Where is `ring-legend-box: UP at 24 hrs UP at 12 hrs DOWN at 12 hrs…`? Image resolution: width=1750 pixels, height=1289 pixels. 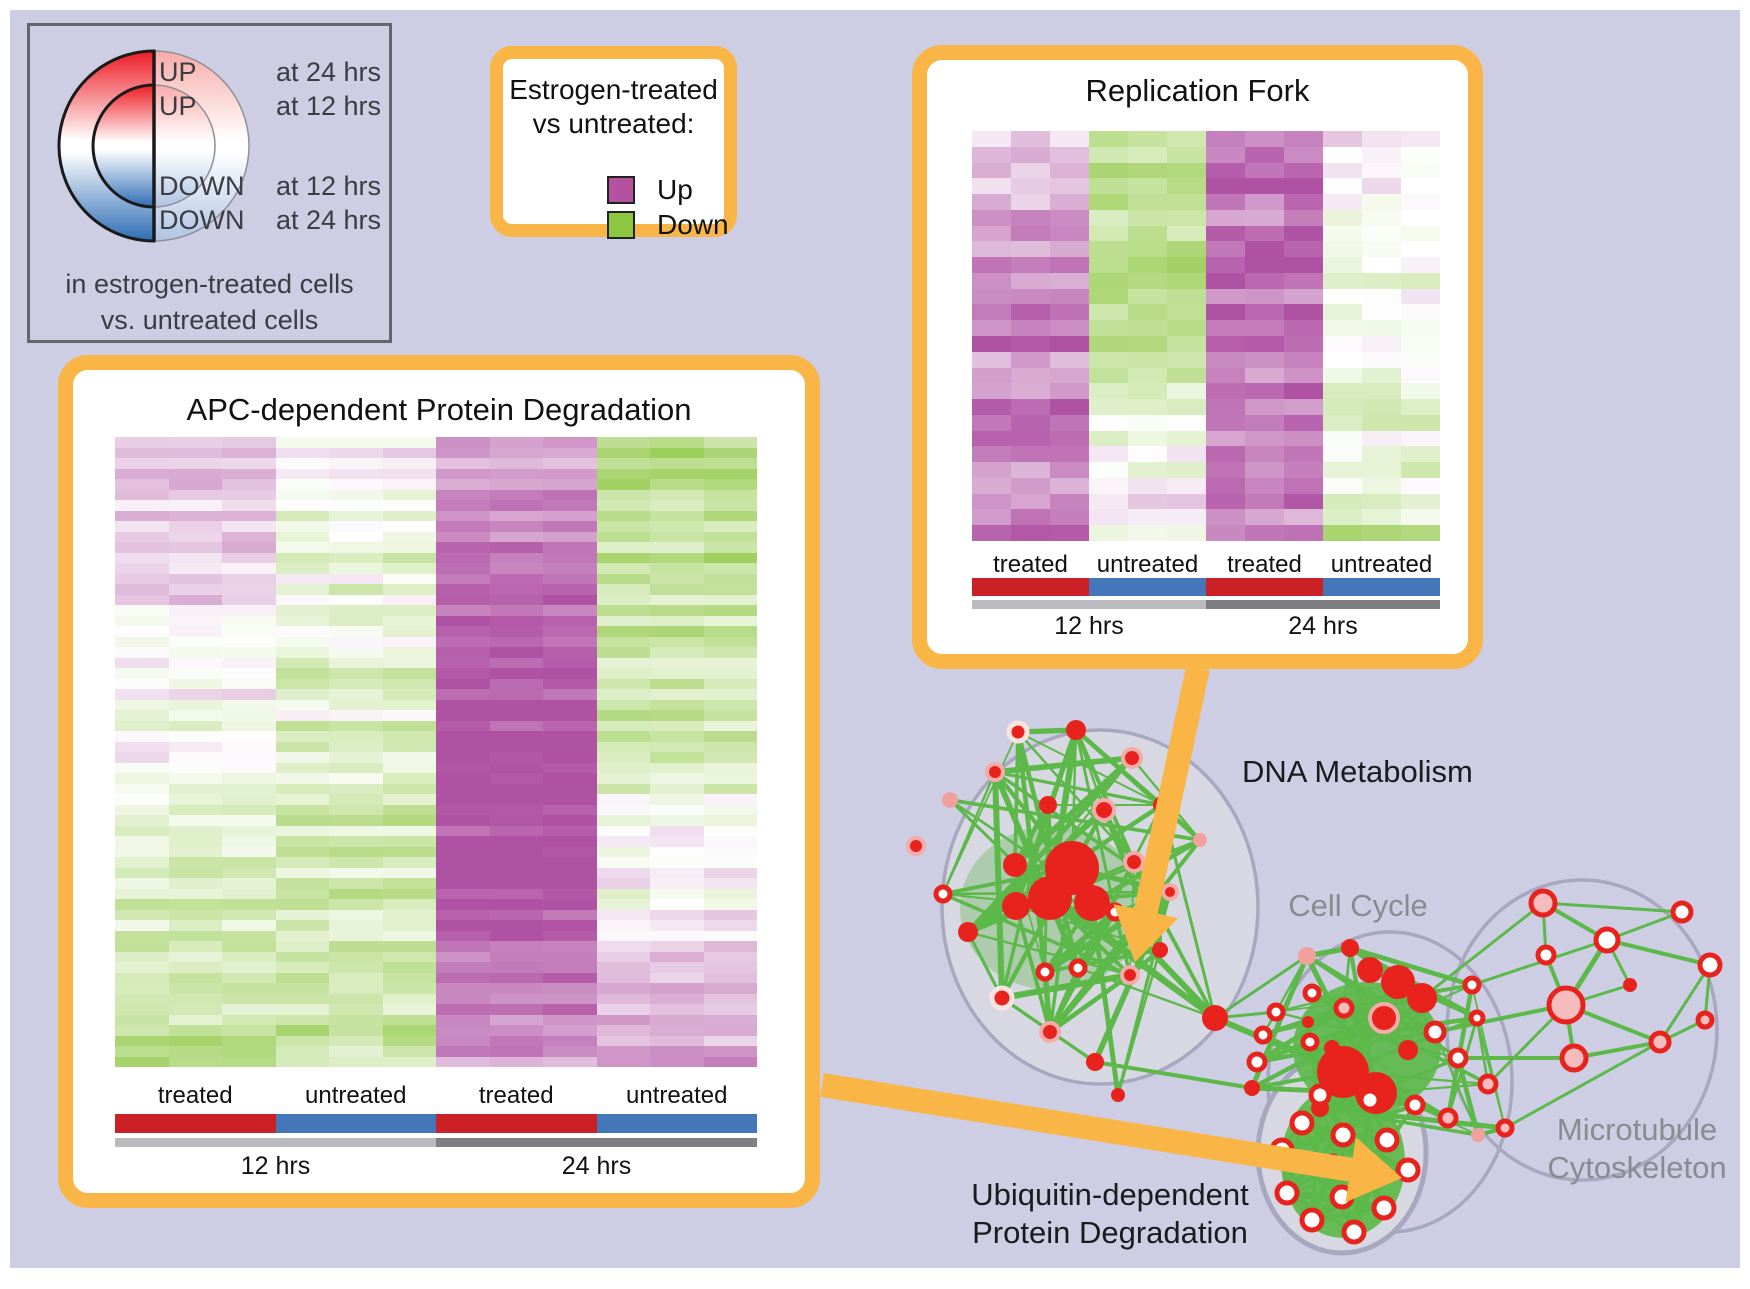
ring-legend-box: UP at 24 hrs UP at 12 hrs DOWN at 12 hrs… is located at coordinates (209, 183).